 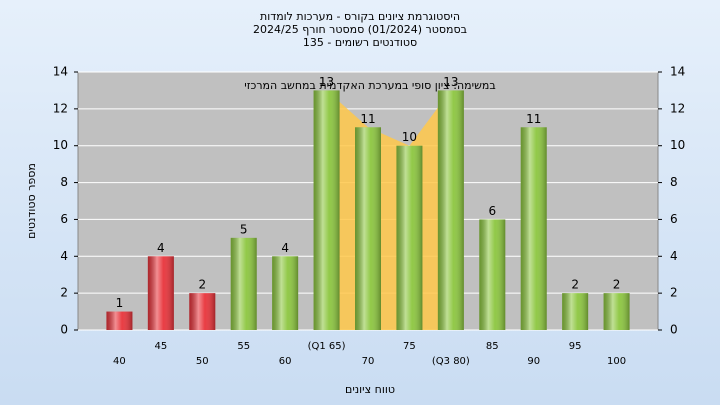 What do you see at coordinates (575, 346) in the screenshot?
I see `x-tick-label: 95` at bounding box center [575, 346].